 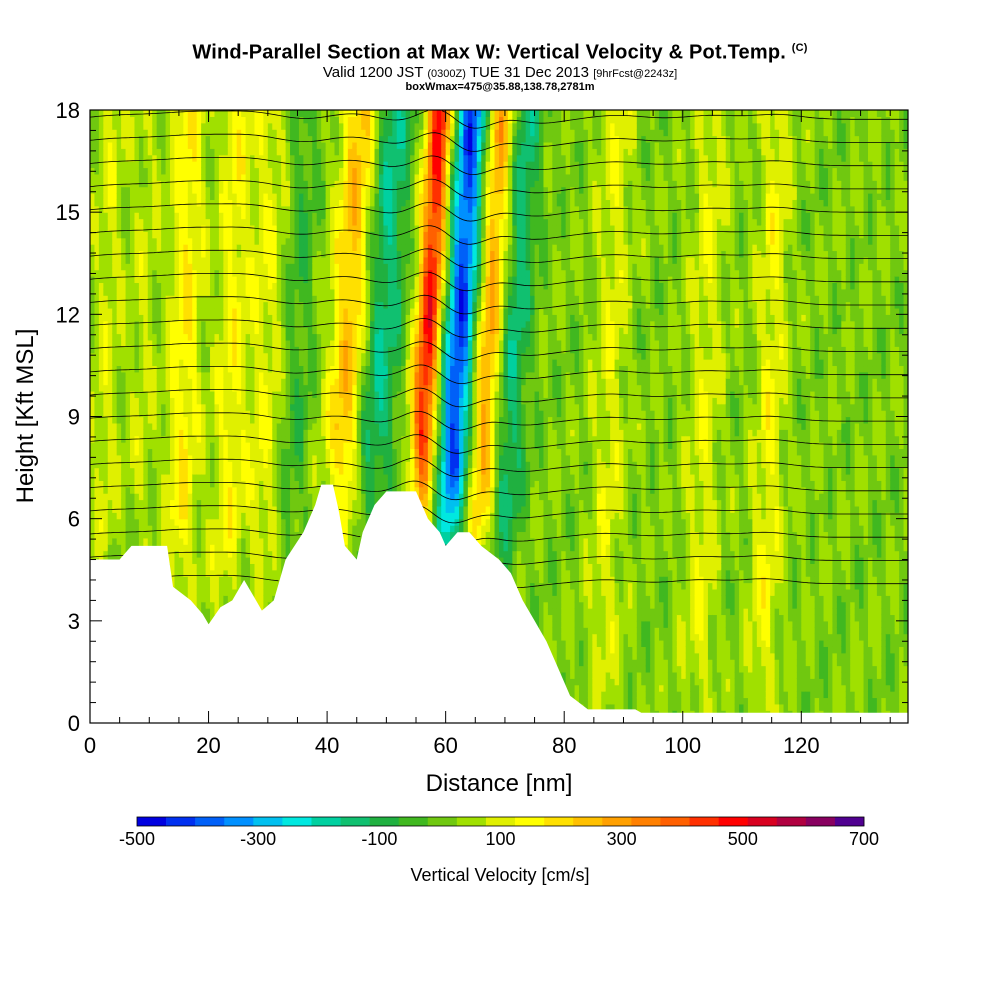 I want to click on y-tick-label: 9, so click(x=74, y=417).